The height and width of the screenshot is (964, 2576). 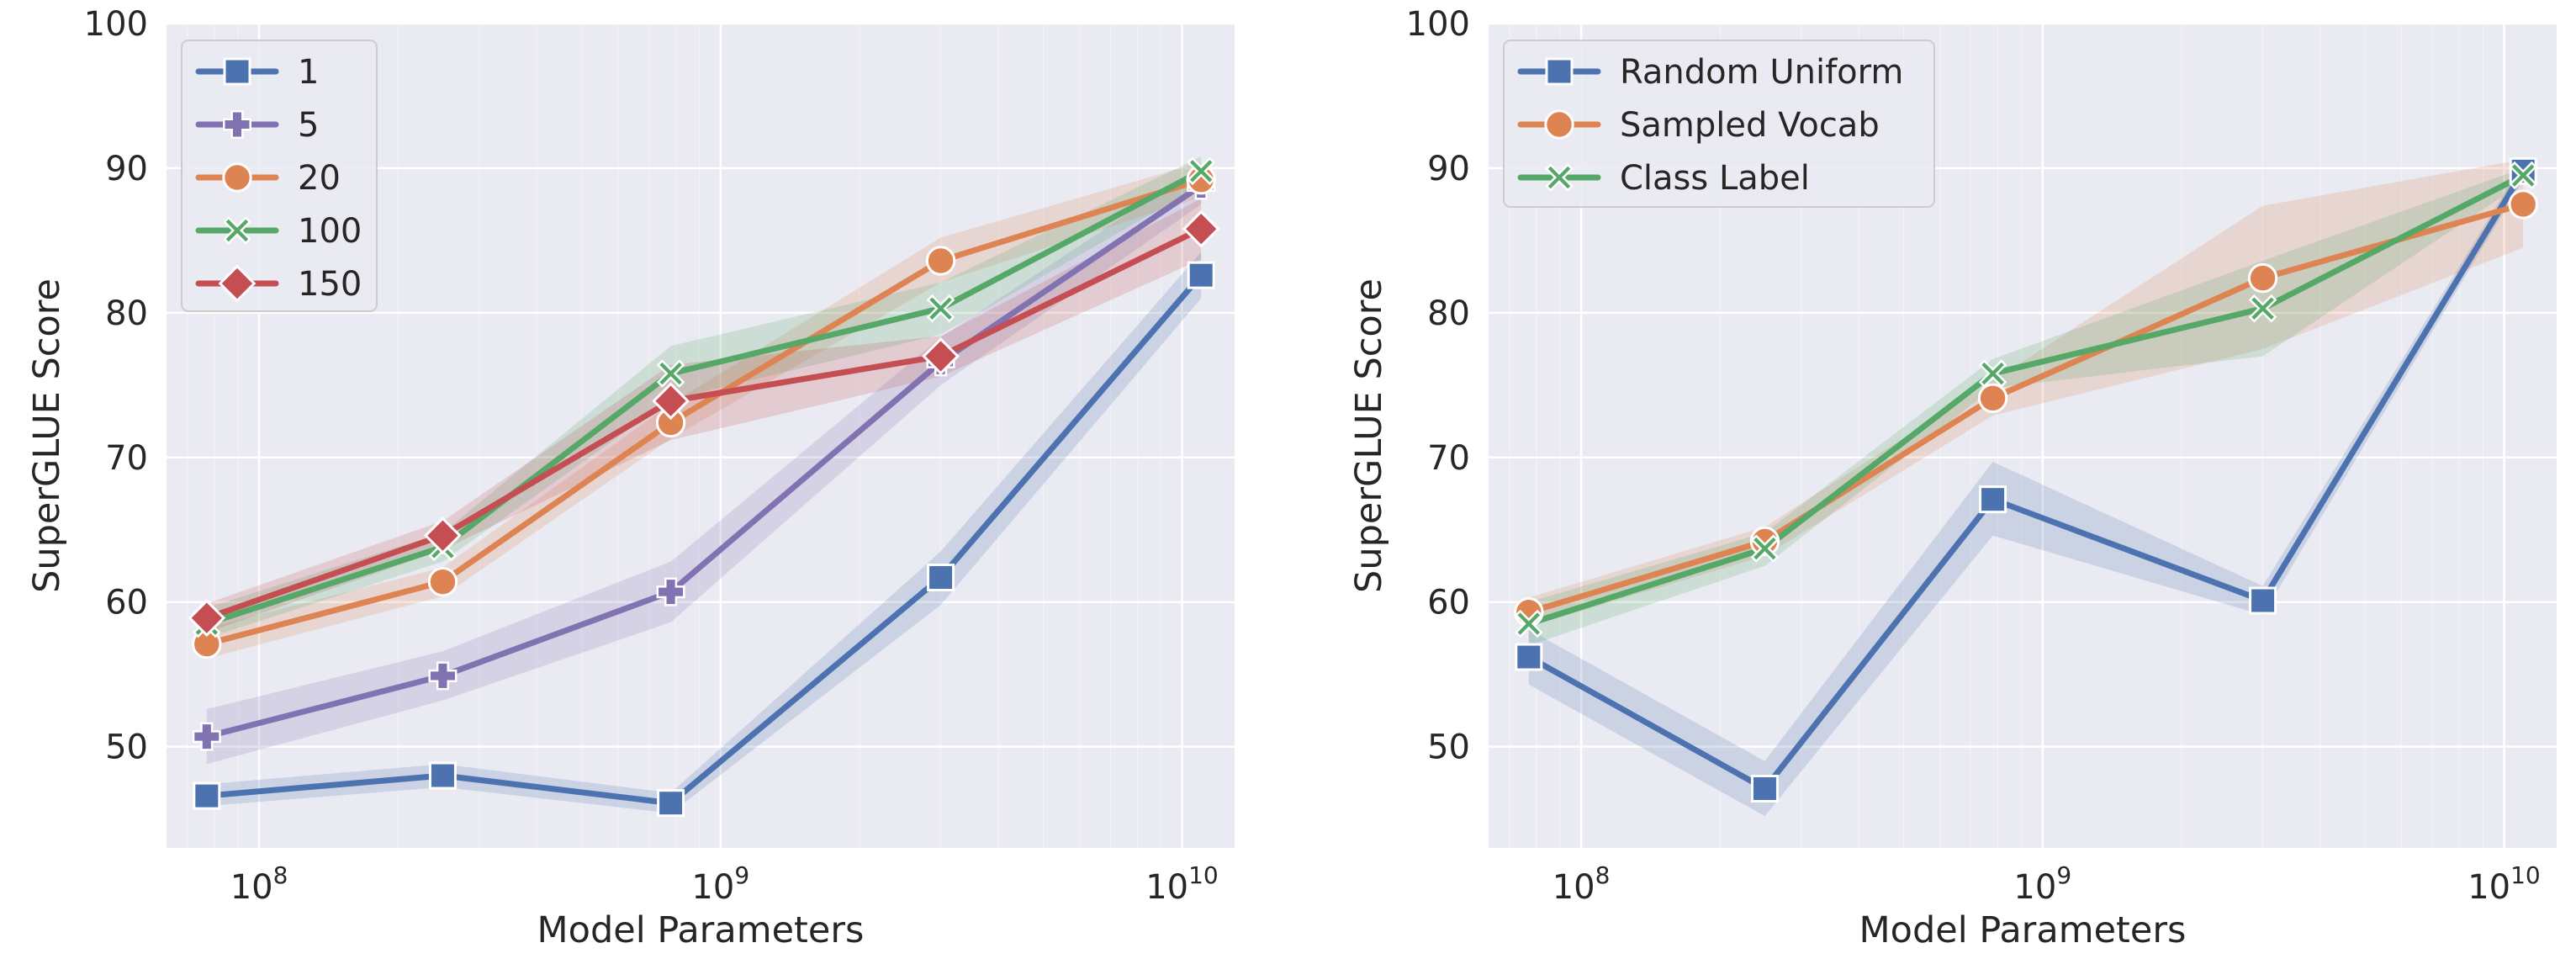 I want to click on legend-label: 1, so click(x=308, y=72).